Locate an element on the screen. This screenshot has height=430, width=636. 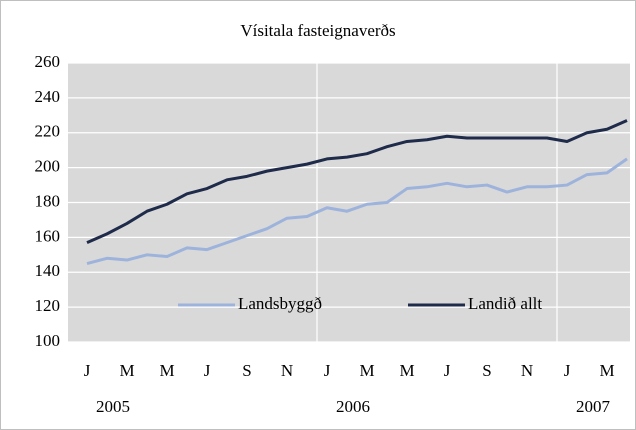
year-label: 2007 is located at coordinates (593, 406).